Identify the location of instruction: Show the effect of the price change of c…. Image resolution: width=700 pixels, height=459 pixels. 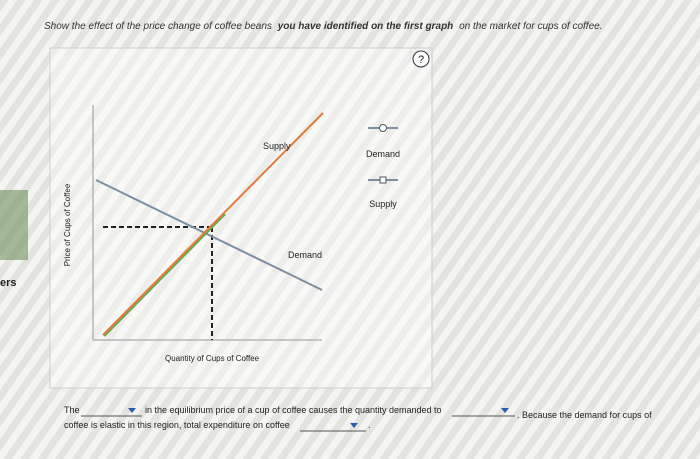
(323, 26).